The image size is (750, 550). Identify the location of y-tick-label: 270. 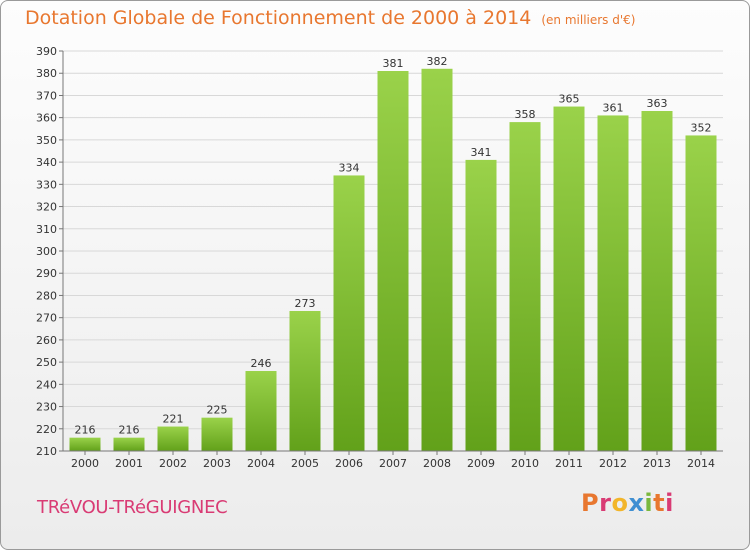
(46, 318).